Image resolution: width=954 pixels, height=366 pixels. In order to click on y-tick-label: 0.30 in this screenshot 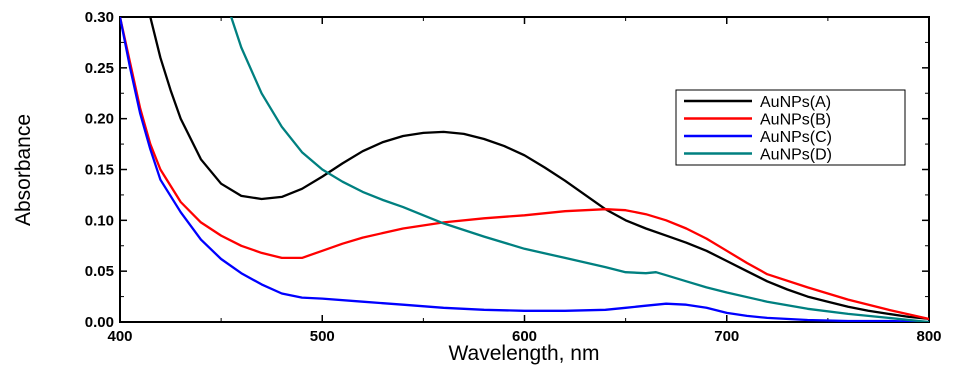, I will do `click(99, 17)`.